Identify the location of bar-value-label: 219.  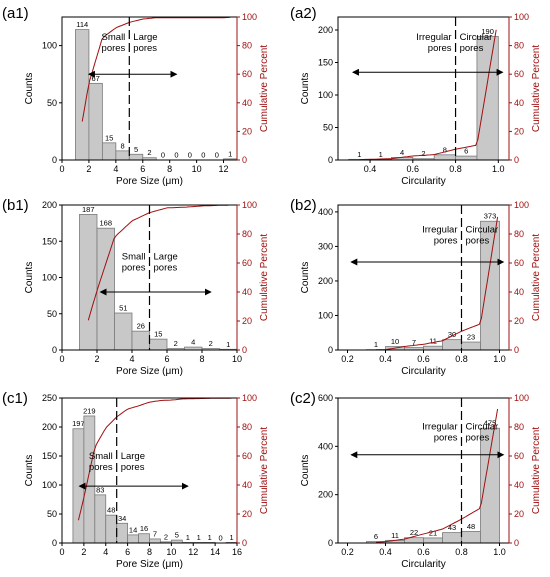
(89, 410).